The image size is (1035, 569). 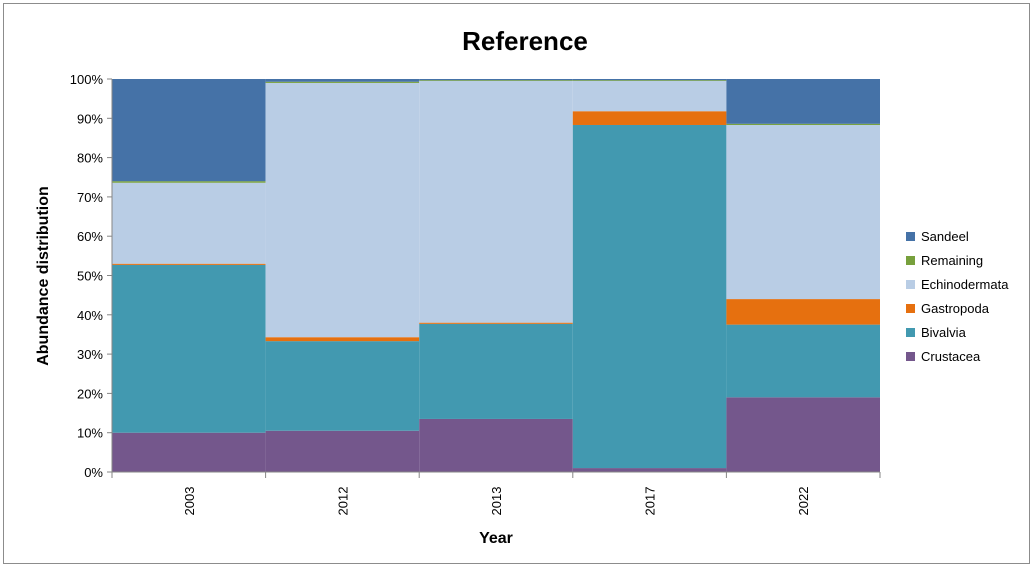 What do you see at coordinates (90, 393) in the screenshot?
I see `y-tick-label: 20%` at bounding box center [90, 393].